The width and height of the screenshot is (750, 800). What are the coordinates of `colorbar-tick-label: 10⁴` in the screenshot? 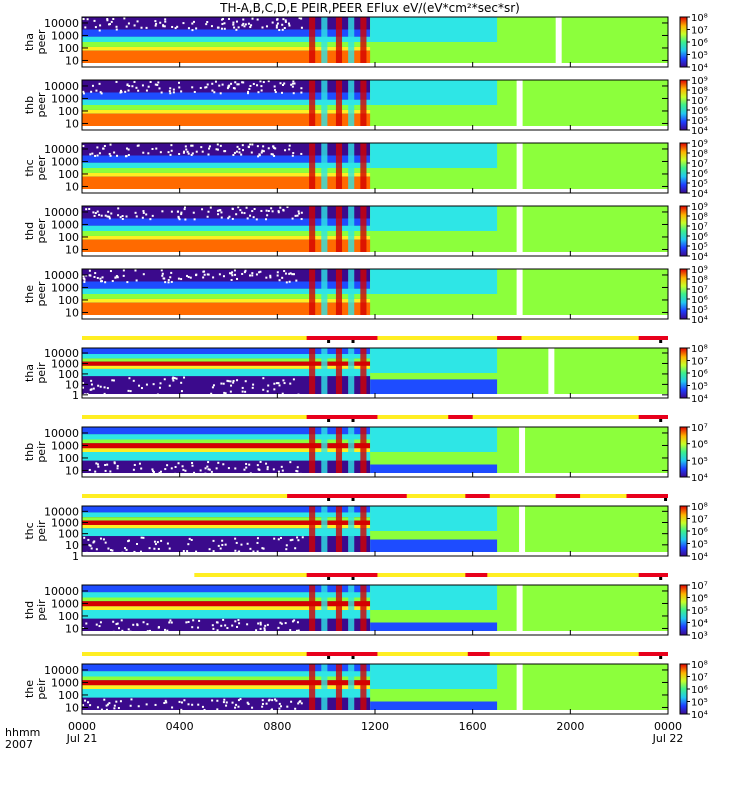 It's located at (699, 194).